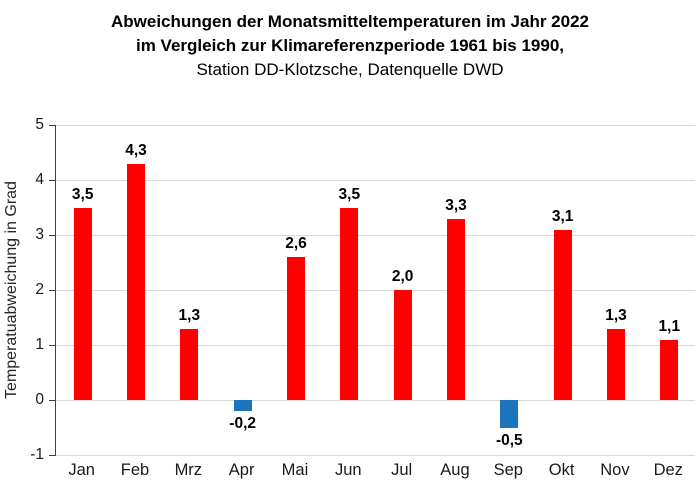 The width and height of the screenshot is (700, 489). I want to click on bar-okt, so click(562, 314).